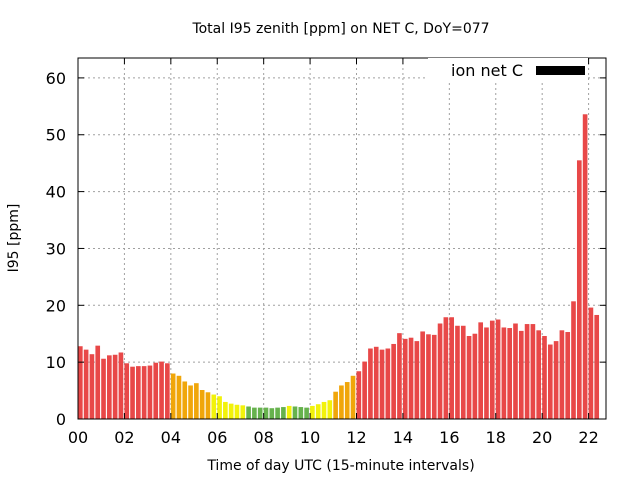 Image resolution: width=640 pixels, height=480 pixels. Describe the element at coordinates (496, 437) in the screenshot. I see `x-tick-label: 18` at that location.